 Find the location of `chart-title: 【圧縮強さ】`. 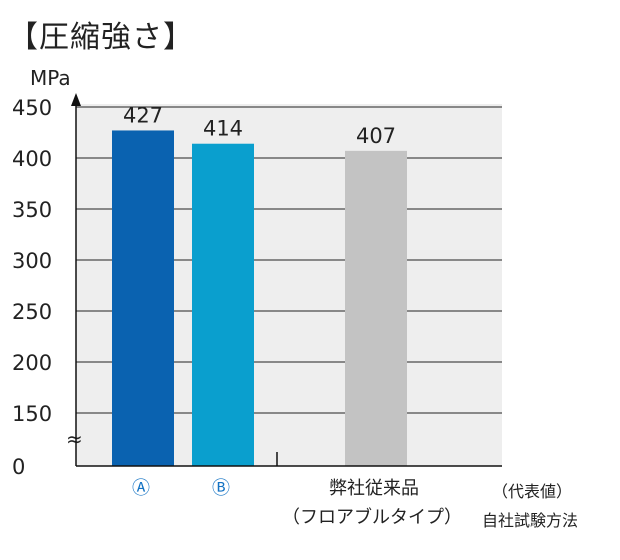

chart-title: 【圧縮強さ】 is located at coordinates (101, 37).